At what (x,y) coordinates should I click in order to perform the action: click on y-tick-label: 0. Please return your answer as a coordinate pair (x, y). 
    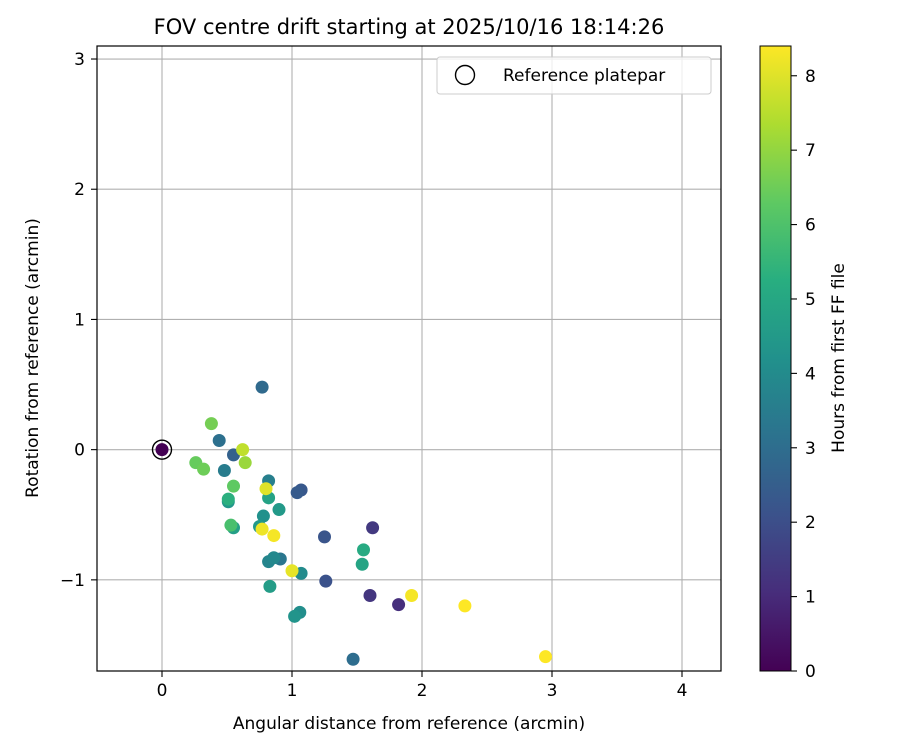
    Looking at the image, I should click on (79, 451).